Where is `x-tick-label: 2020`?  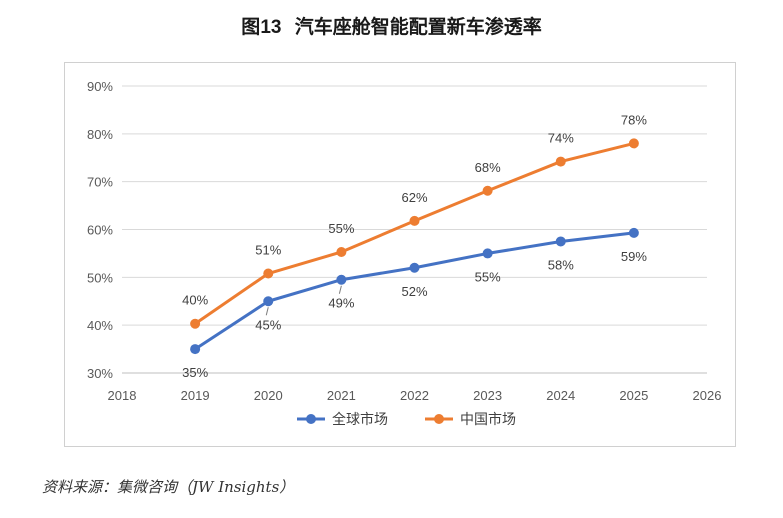 x-tick-label: 2020 is located at coordinates (268, 395).